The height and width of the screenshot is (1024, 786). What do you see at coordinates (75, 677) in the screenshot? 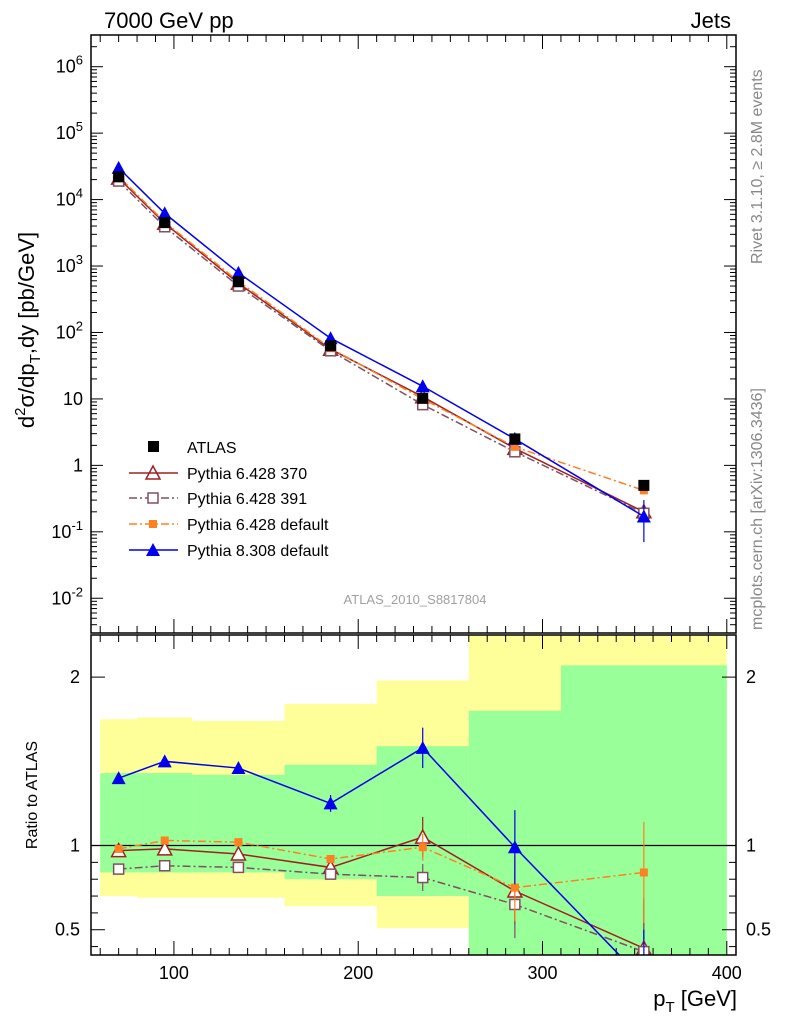
I see `ratio-y-tick-label-left: 2` at bounding box center [75, 677].